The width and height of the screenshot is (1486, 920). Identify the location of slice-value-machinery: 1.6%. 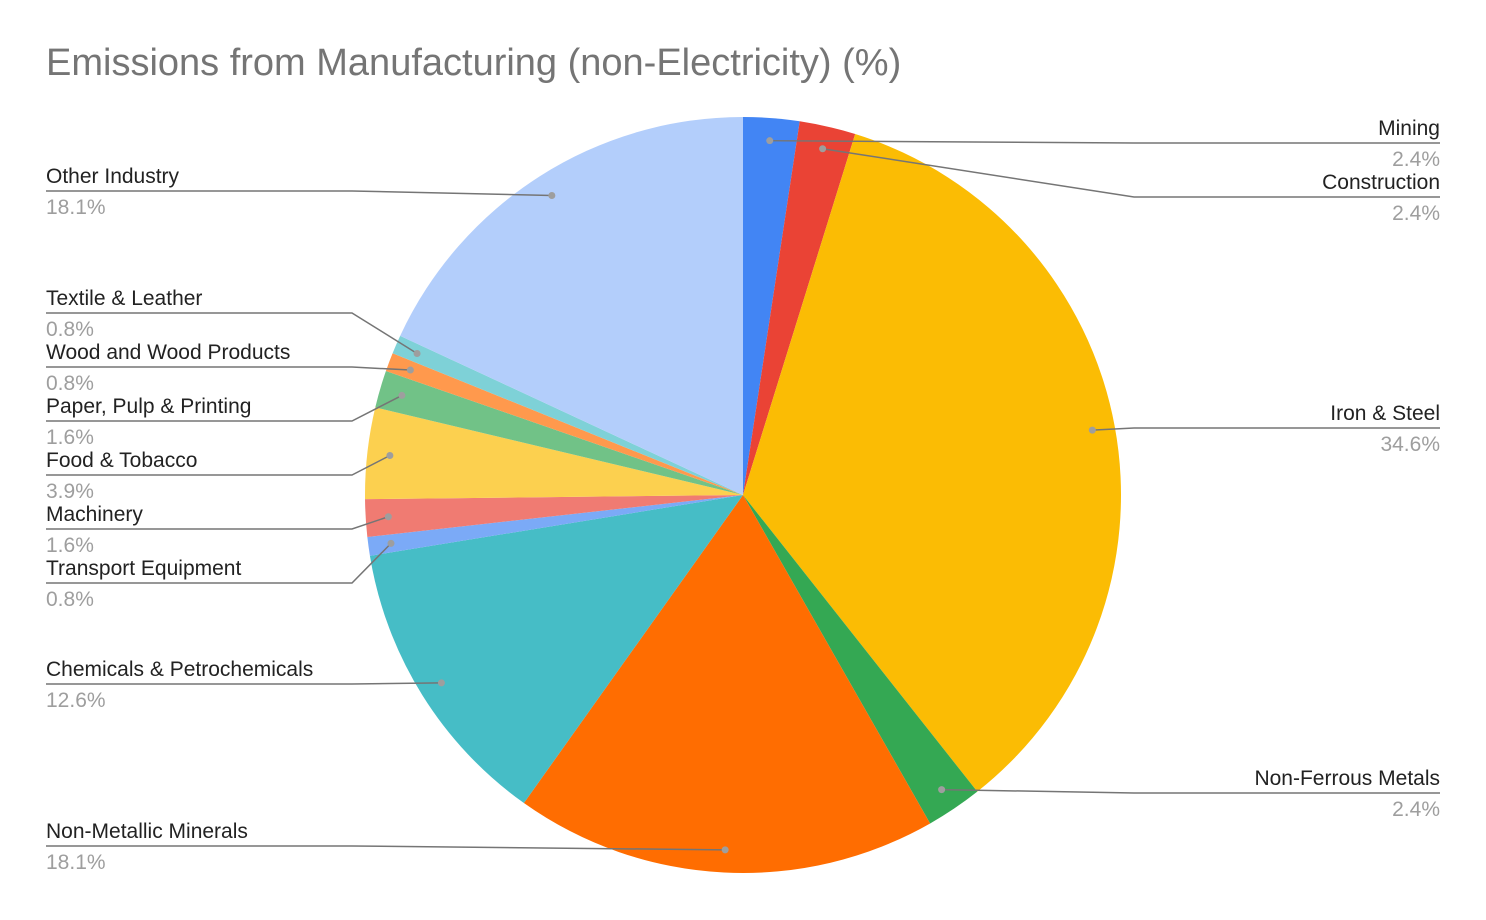
(70, 545).